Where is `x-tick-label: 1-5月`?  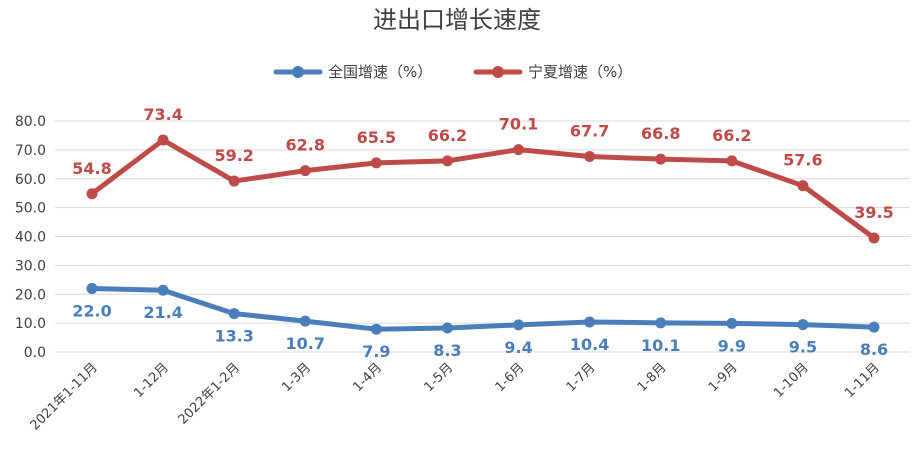
x-tick-label: 1-5月 is located at coordinates (438, 377).